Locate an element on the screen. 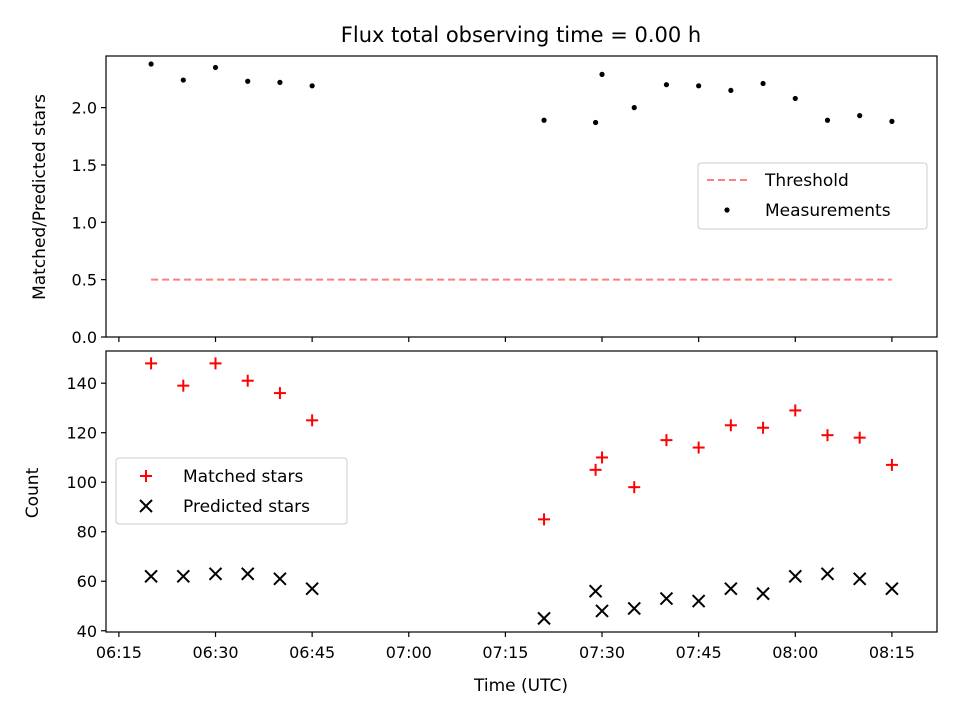  xtick-label-0: 06:15 is located at coordinates (119, 652).